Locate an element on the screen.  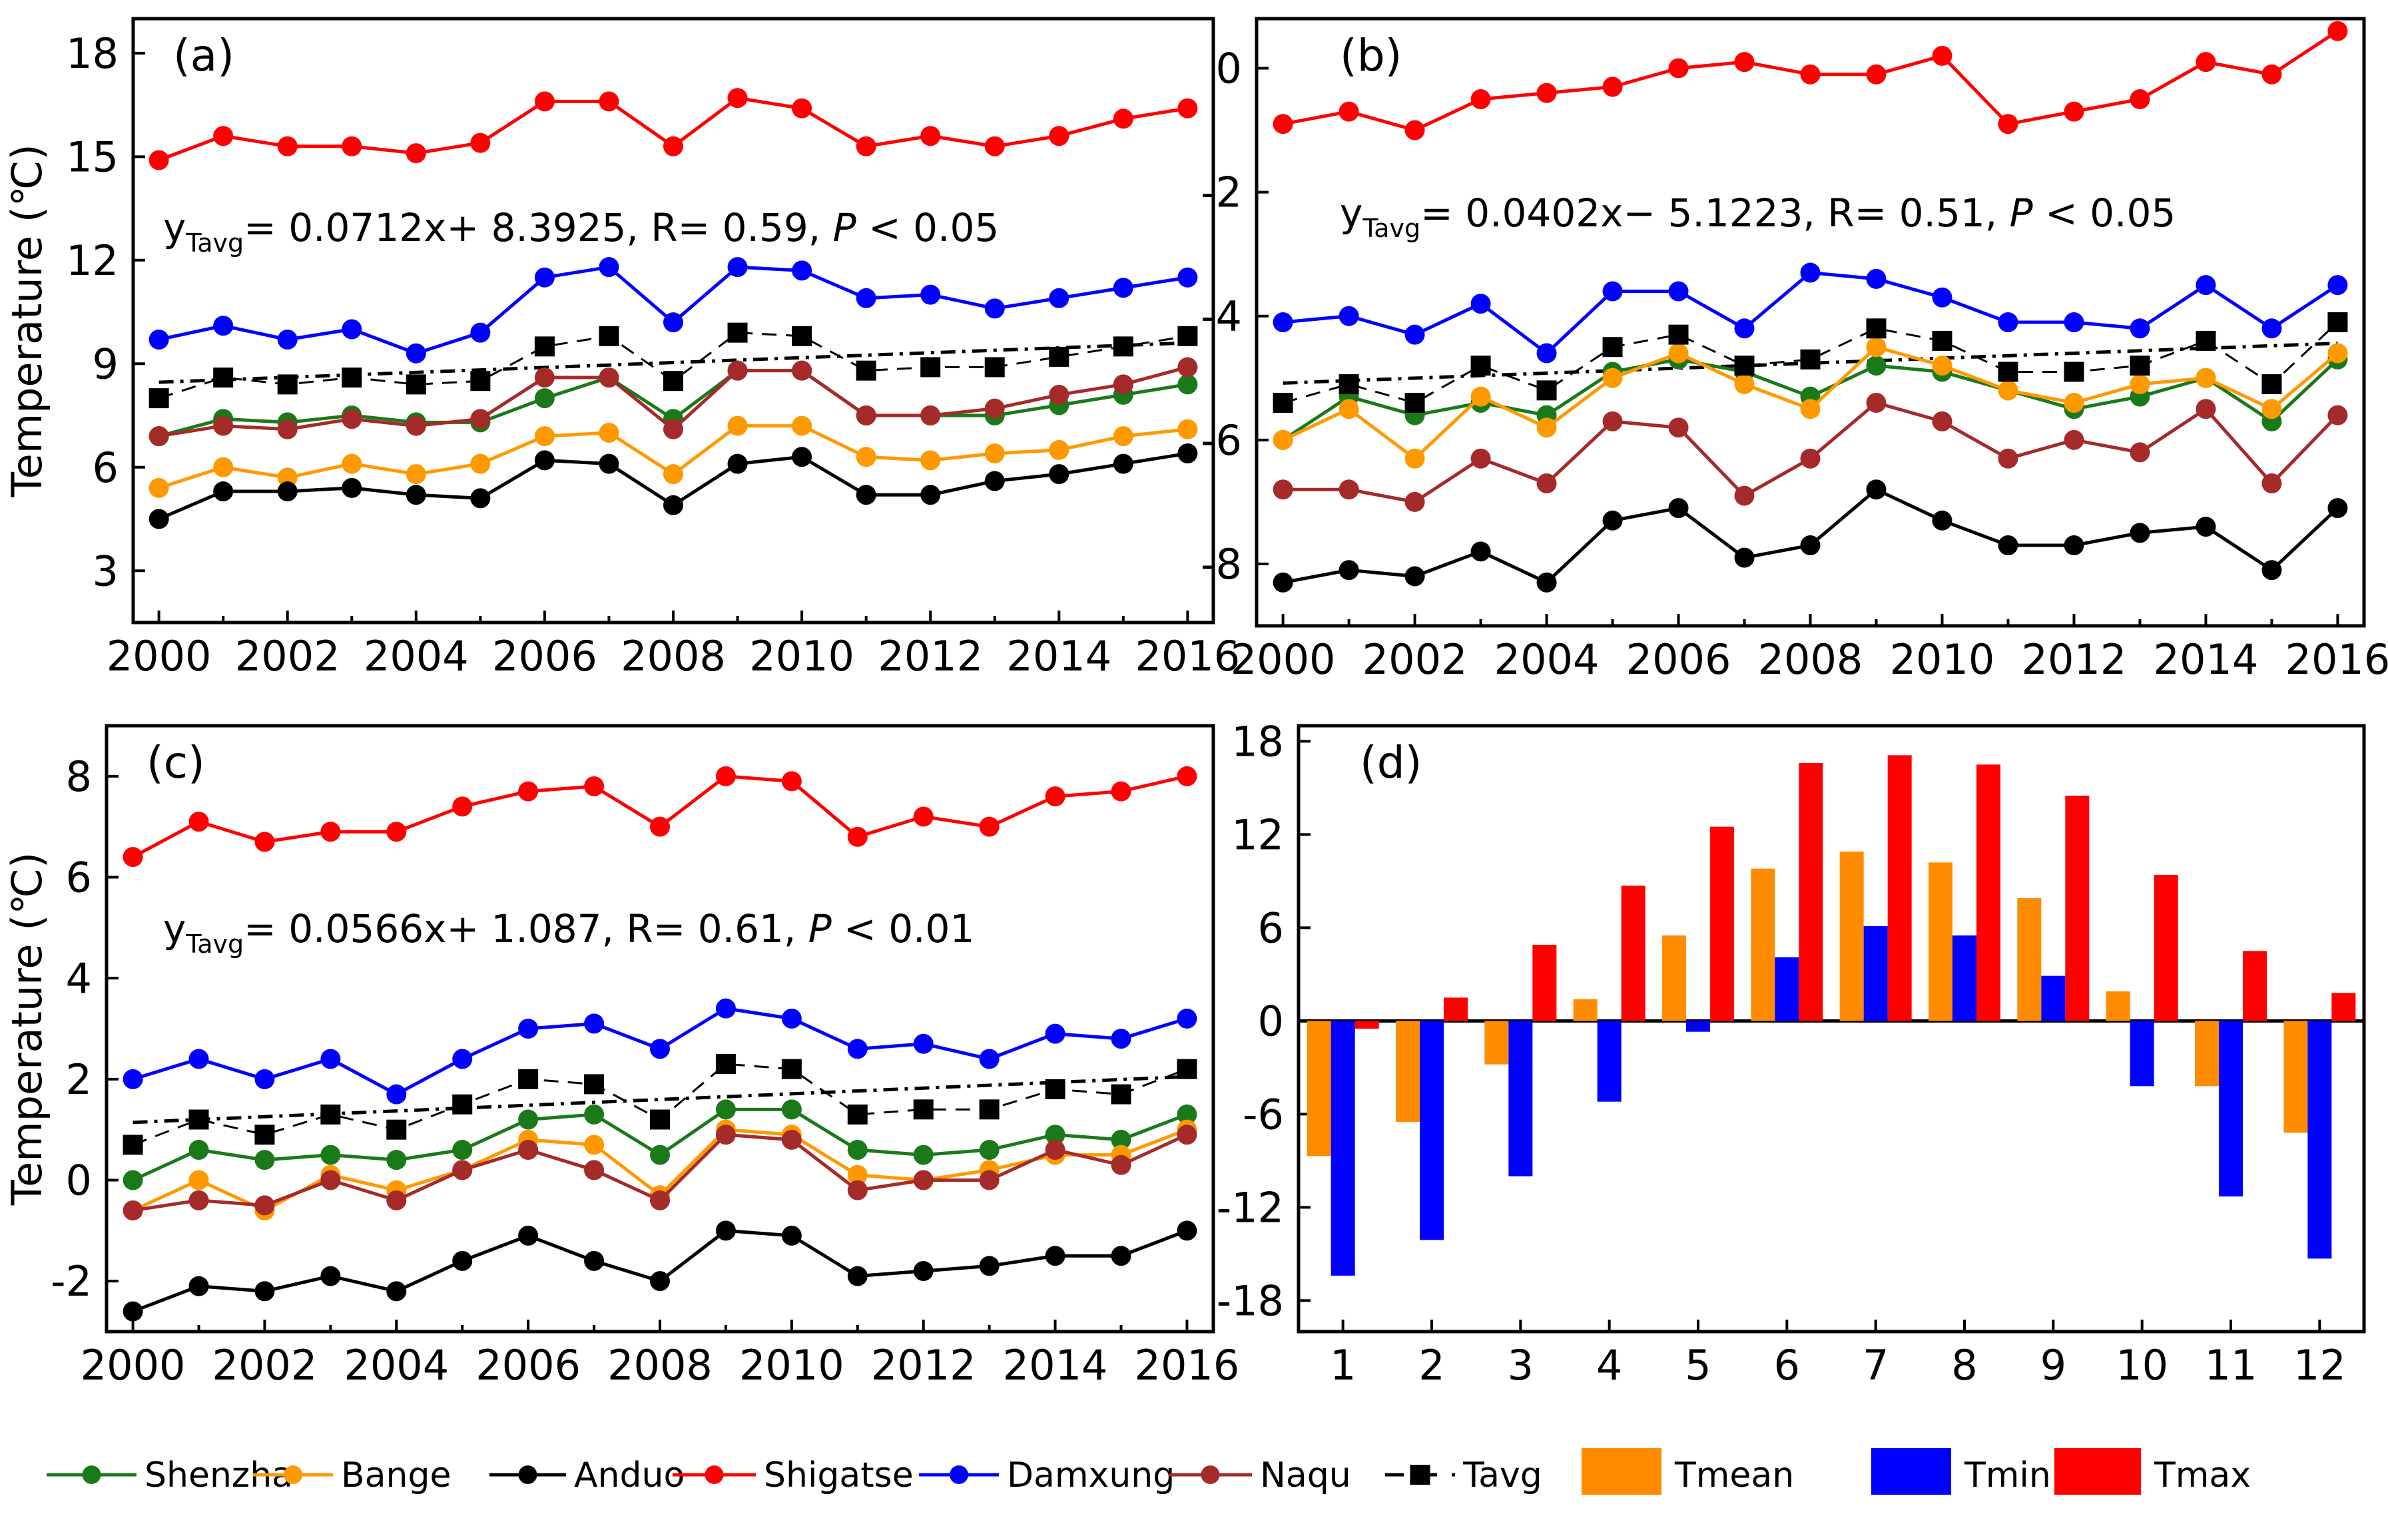
x-tick-label: 2014 is located at coordinates (1058, 656).